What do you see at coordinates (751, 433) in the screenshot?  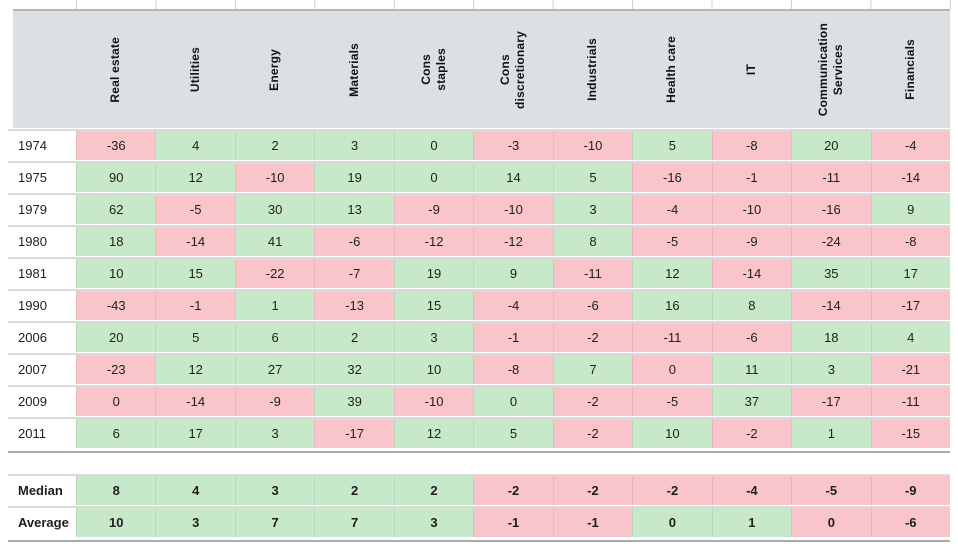 I see `value-cell: -2` at bounding box center [751, 433].